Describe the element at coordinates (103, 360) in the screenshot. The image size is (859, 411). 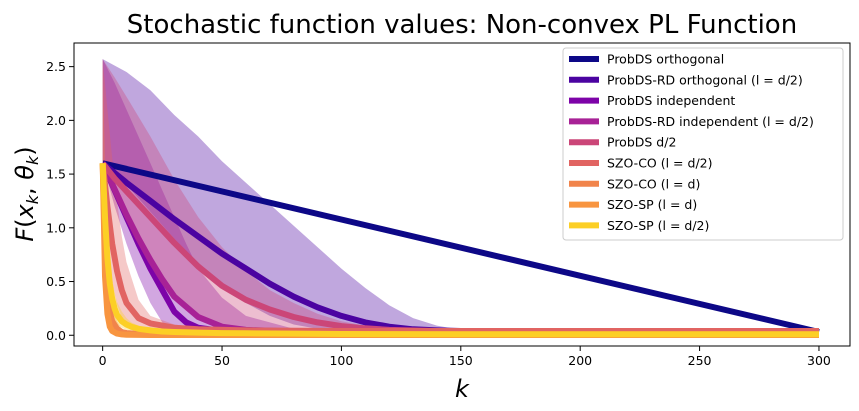
I see `x-tick-label: 0` at that location.